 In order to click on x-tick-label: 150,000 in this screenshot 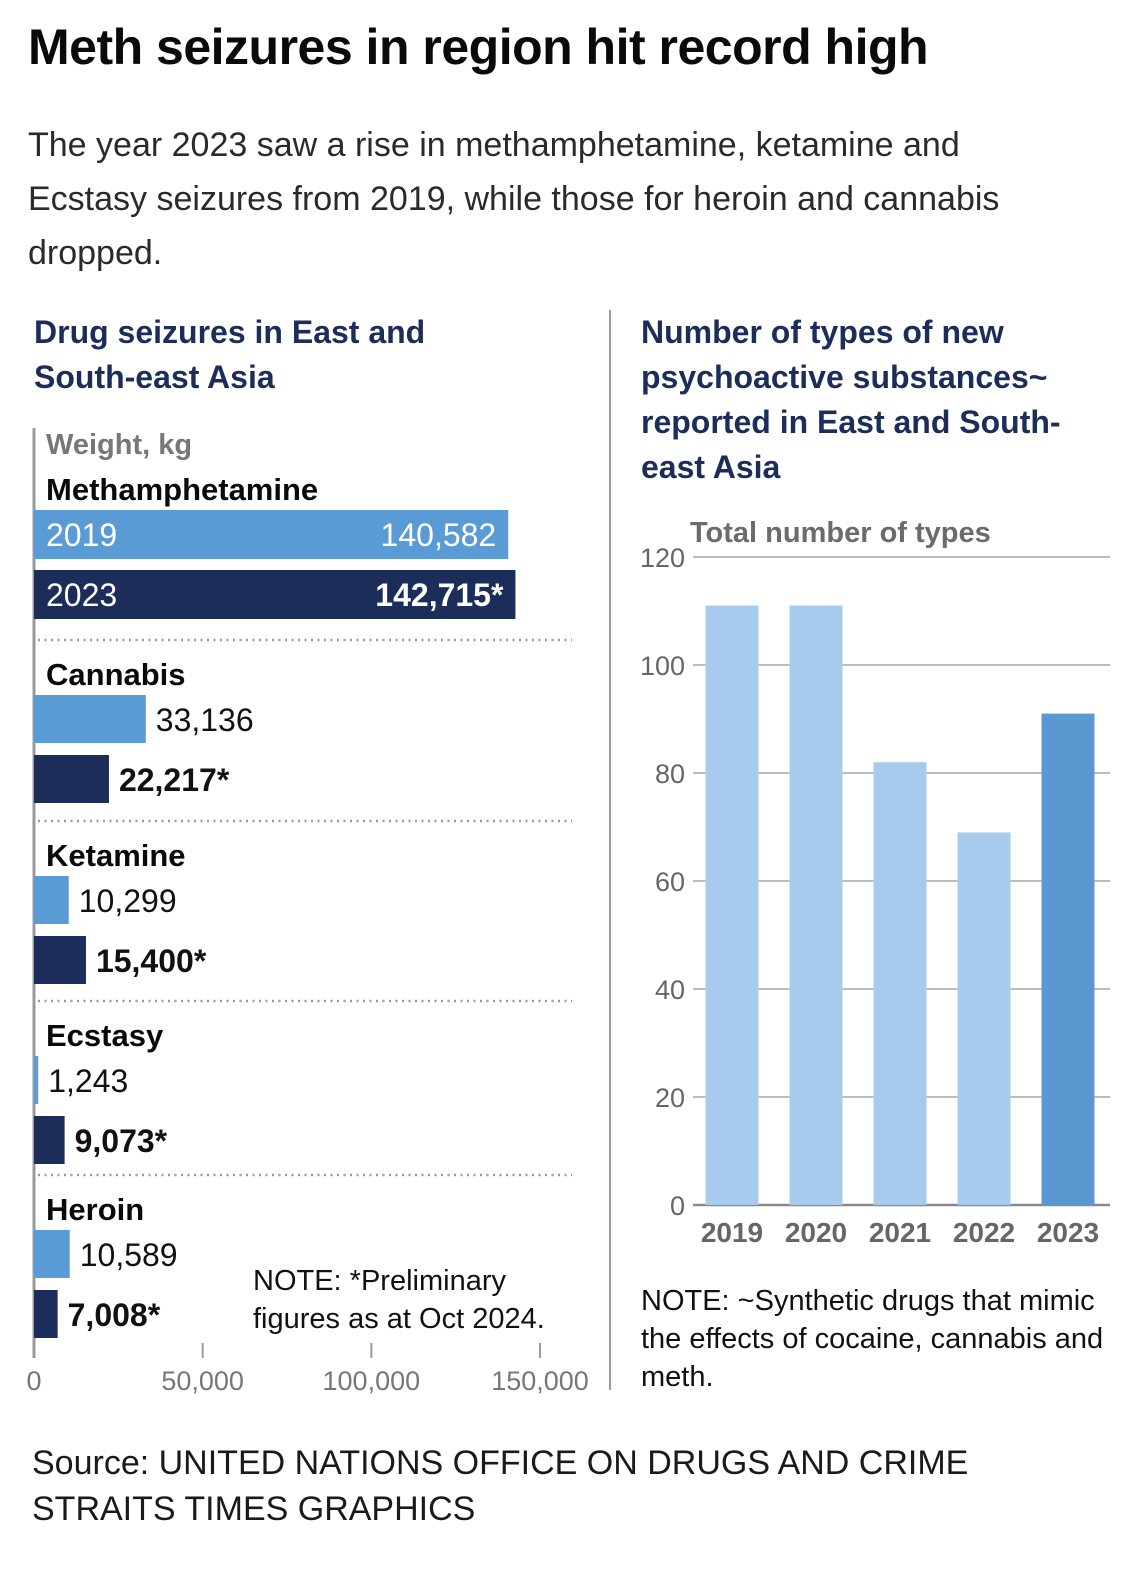, I will do `click(540, 1381)`.